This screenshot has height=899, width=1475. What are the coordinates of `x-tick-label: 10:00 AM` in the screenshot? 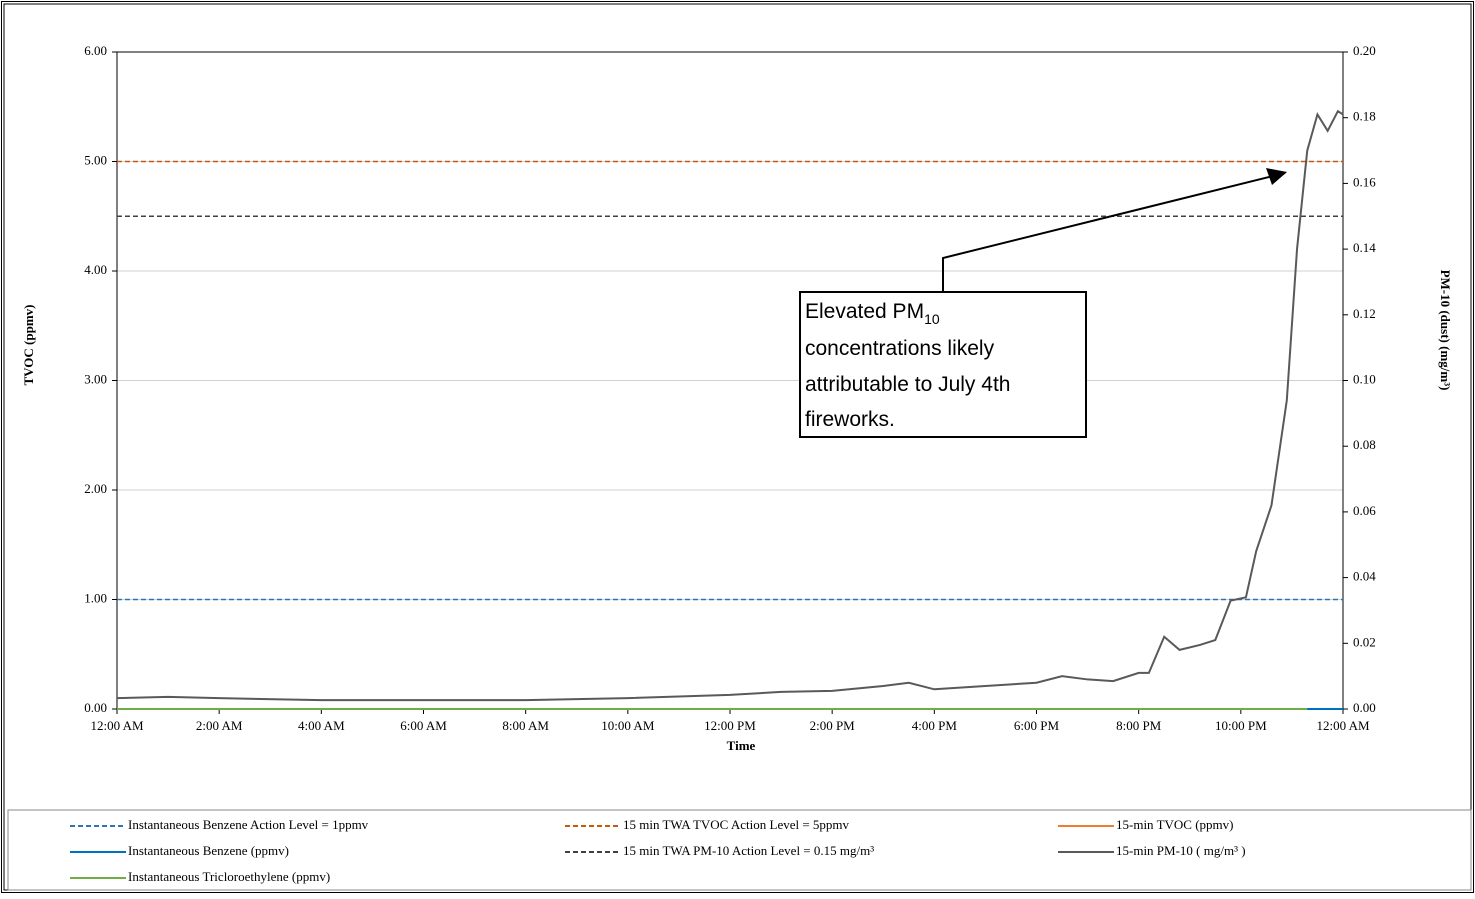 It's located at (628, 725).